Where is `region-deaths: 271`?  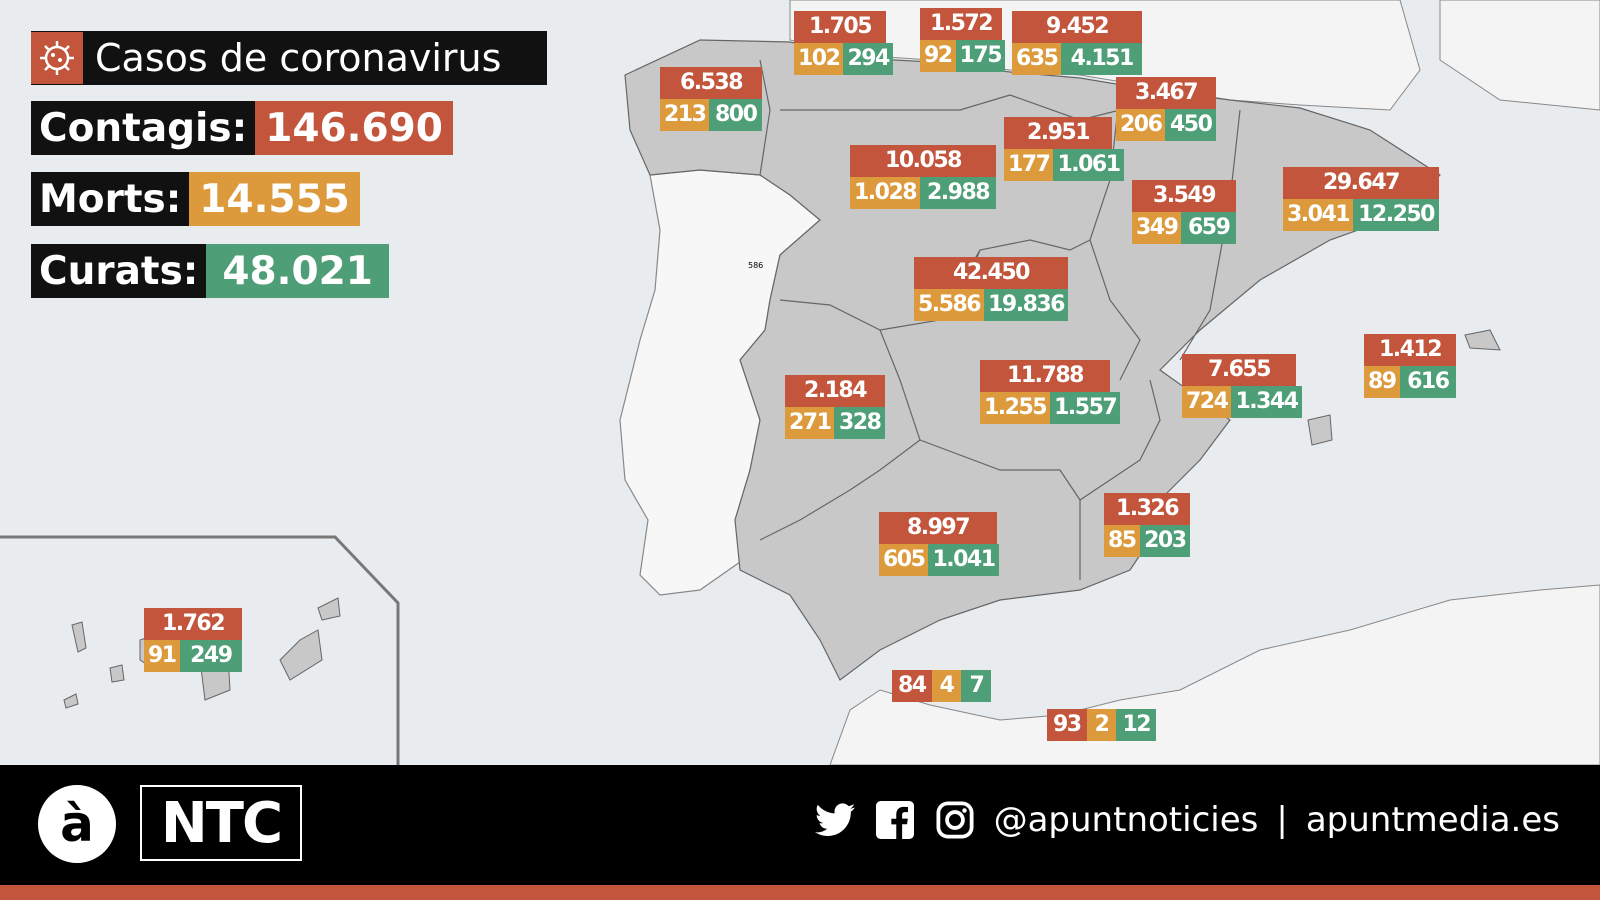
region-deaths: 271 is located at coordinates (810, 423).